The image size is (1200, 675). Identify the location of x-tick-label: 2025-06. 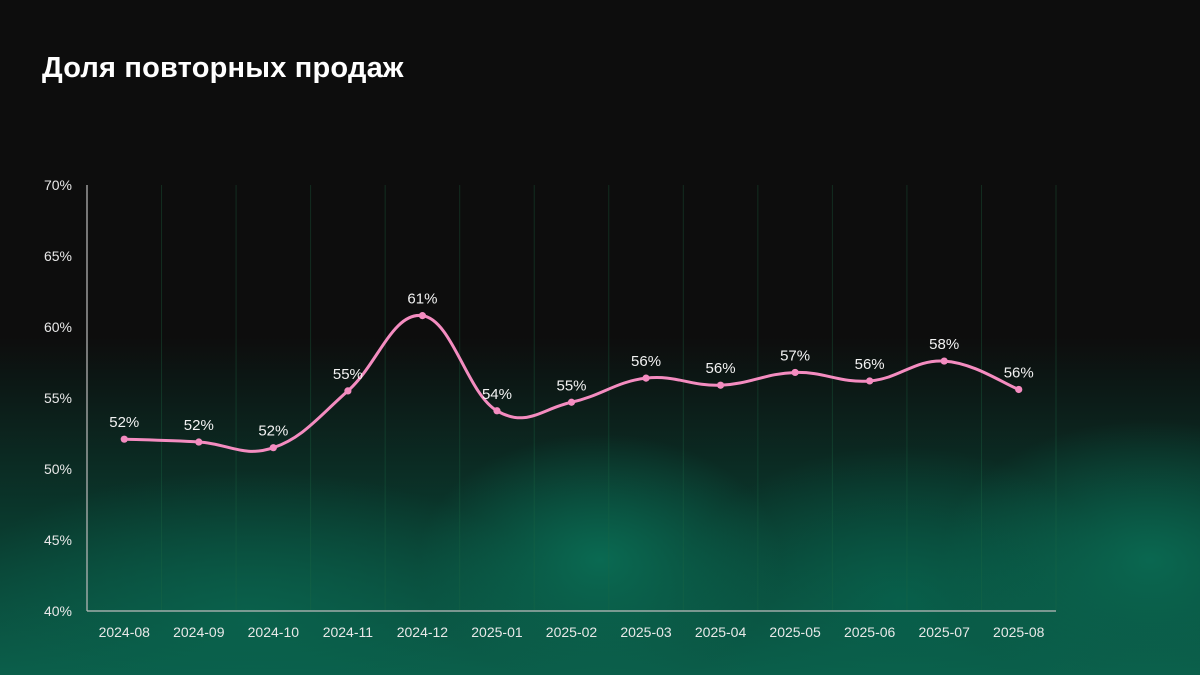
(870, 632).